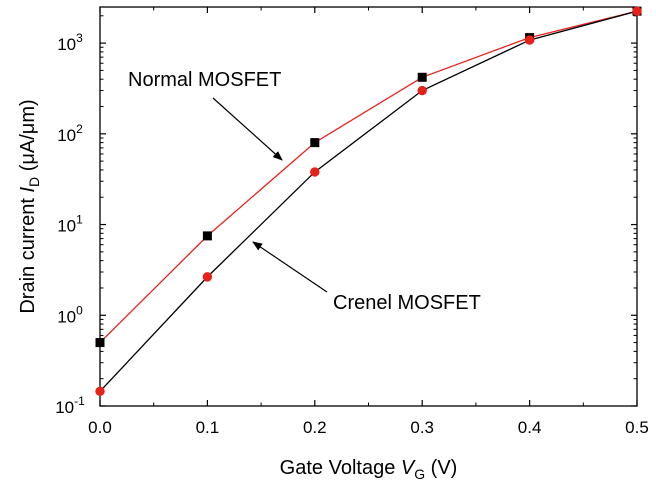 Image resolution: width=656 pixels, height=490 pixels. I want to click on y-tick-label: 10⁰, so click(70, 314).